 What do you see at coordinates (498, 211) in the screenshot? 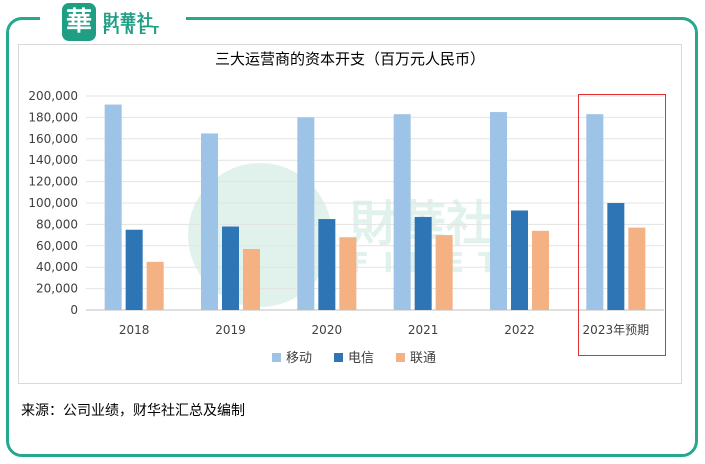
I see `bar-移动-2022` at bounding box center [498, 211].